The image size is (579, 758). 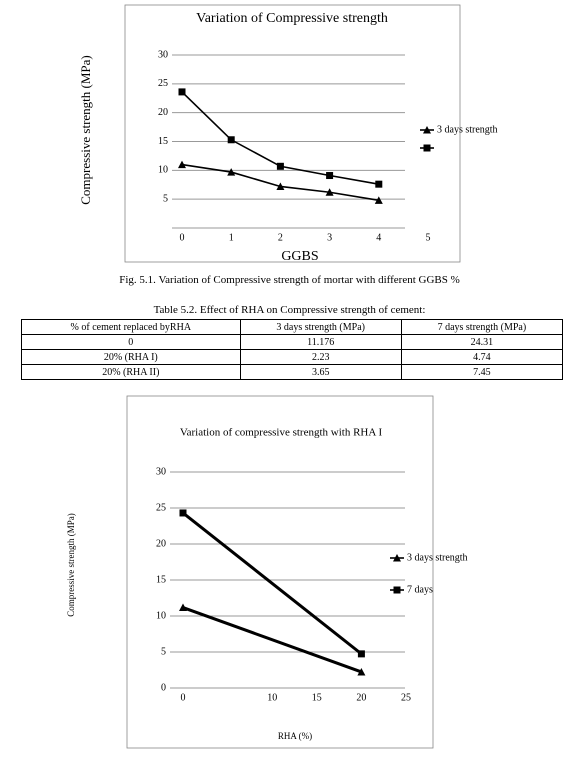 What do you see at coordinates (131, 357) in the screenshot?
I see `cell: 20% (RHA I)` at bounding box center [131, 357].